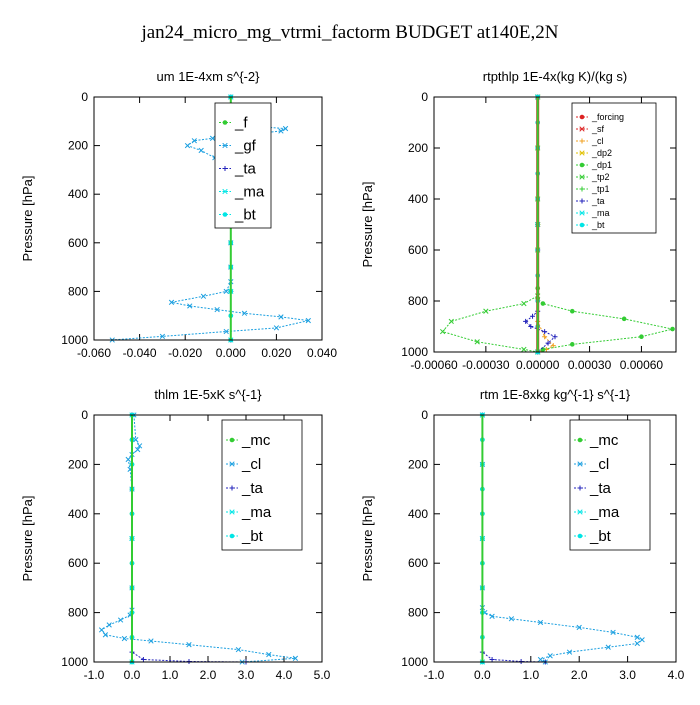 This screenshot has height=705, width=700. What do you see at coordinates (322, 353) in the screenshot?
I see `x-tick-label: 0.040` at bounding box center [322, 353].